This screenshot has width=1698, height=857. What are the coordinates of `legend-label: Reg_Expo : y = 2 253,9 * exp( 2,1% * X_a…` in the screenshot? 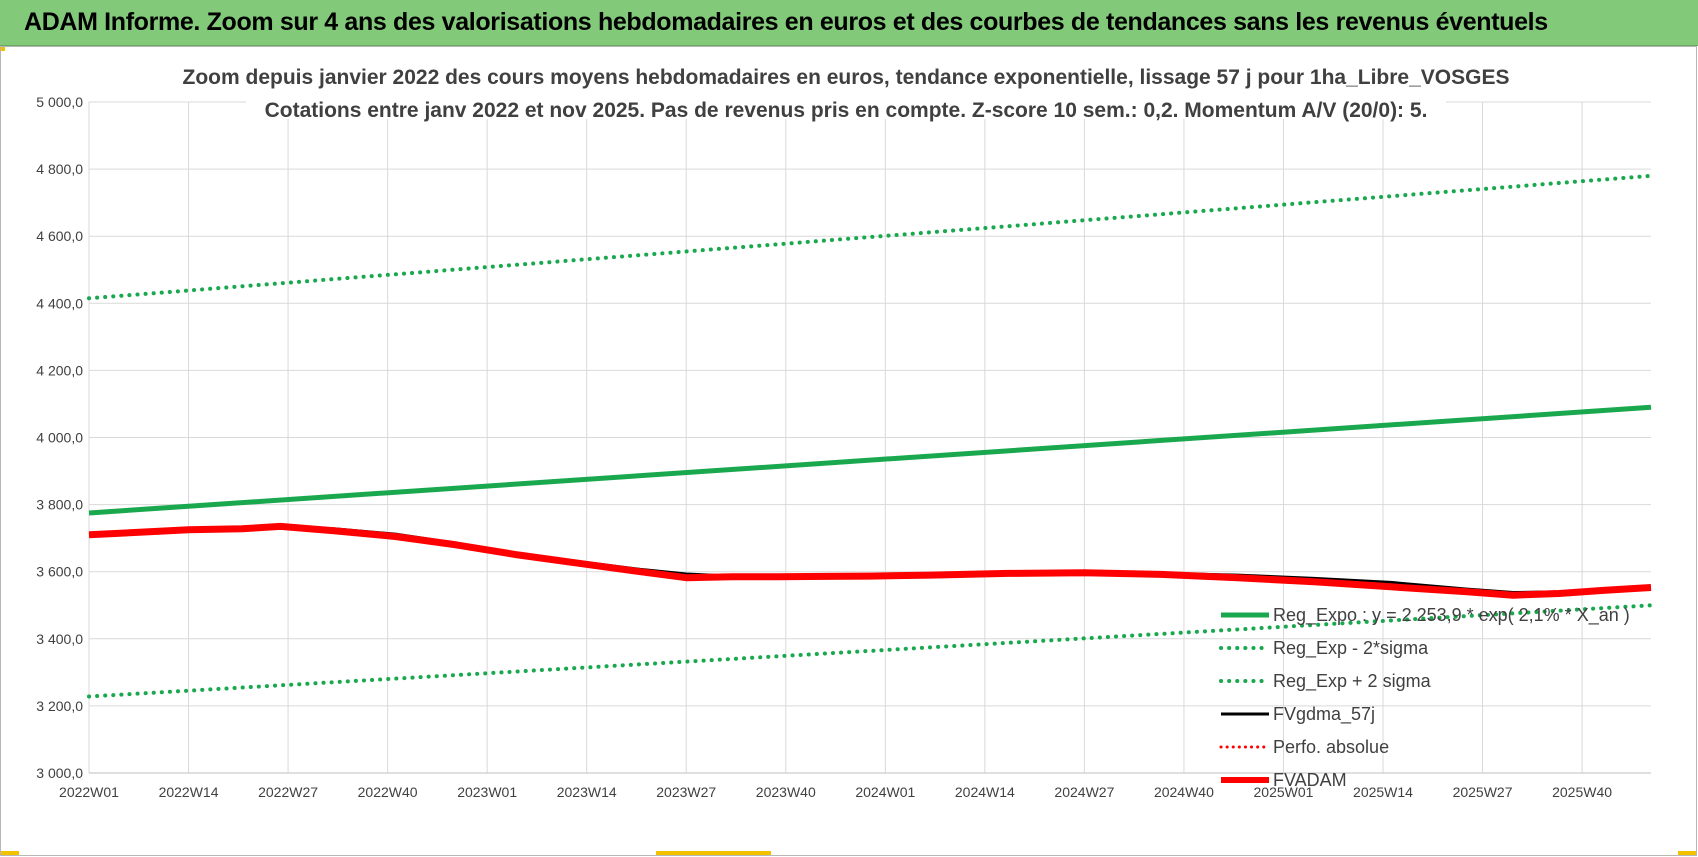 It's located at (1451, 615).